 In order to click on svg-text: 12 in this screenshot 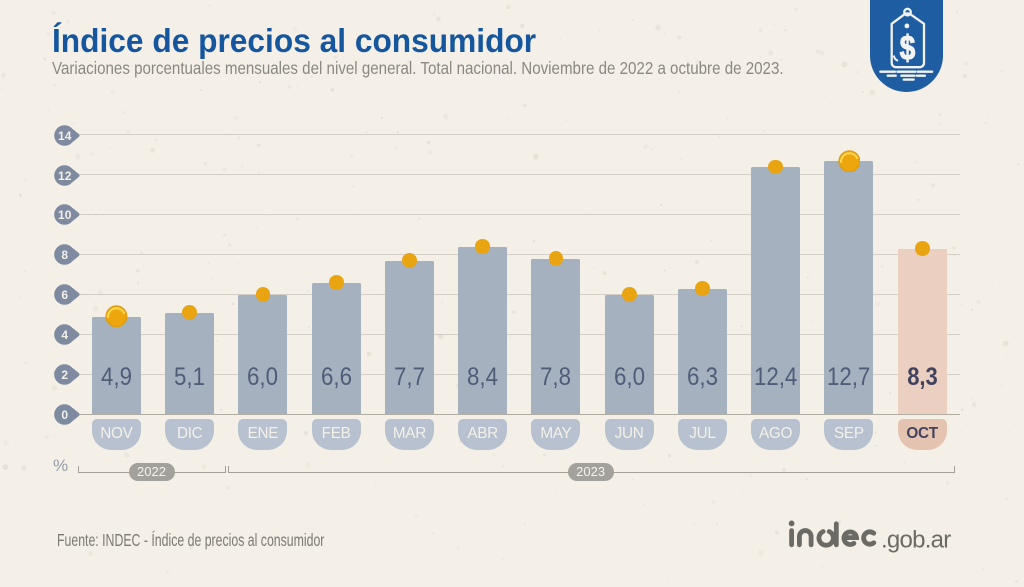, I will do `click(65, 175)`.